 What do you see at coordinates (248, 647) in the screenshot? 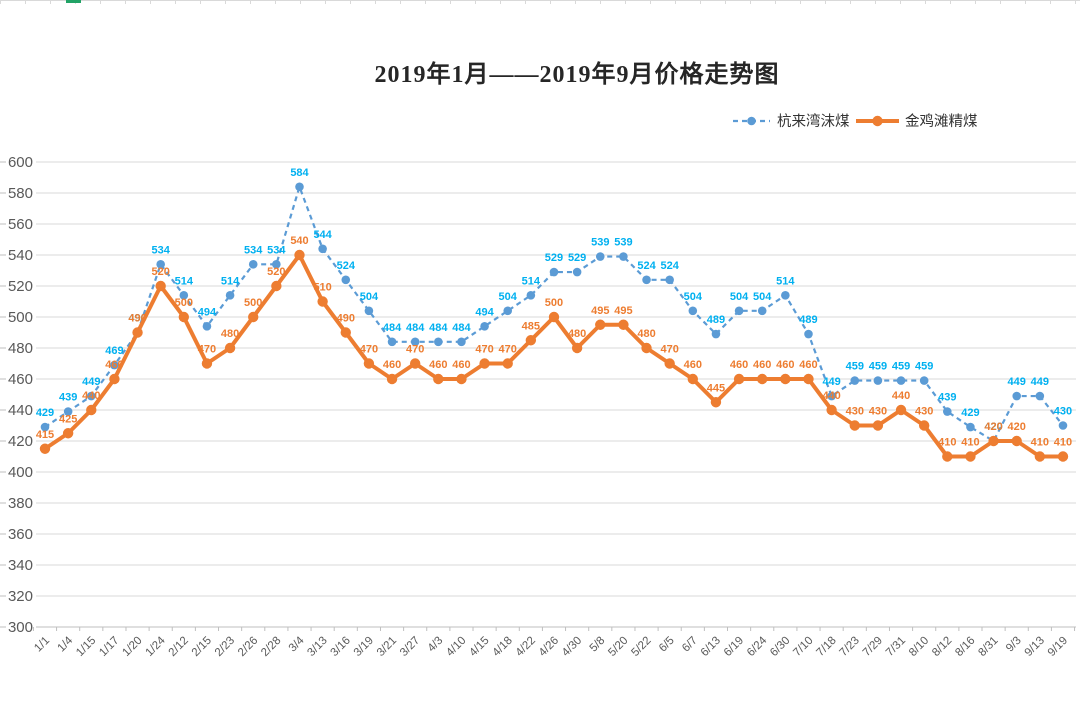
I see `x-axis-label: 2/26` at bounding box center [248, 647].